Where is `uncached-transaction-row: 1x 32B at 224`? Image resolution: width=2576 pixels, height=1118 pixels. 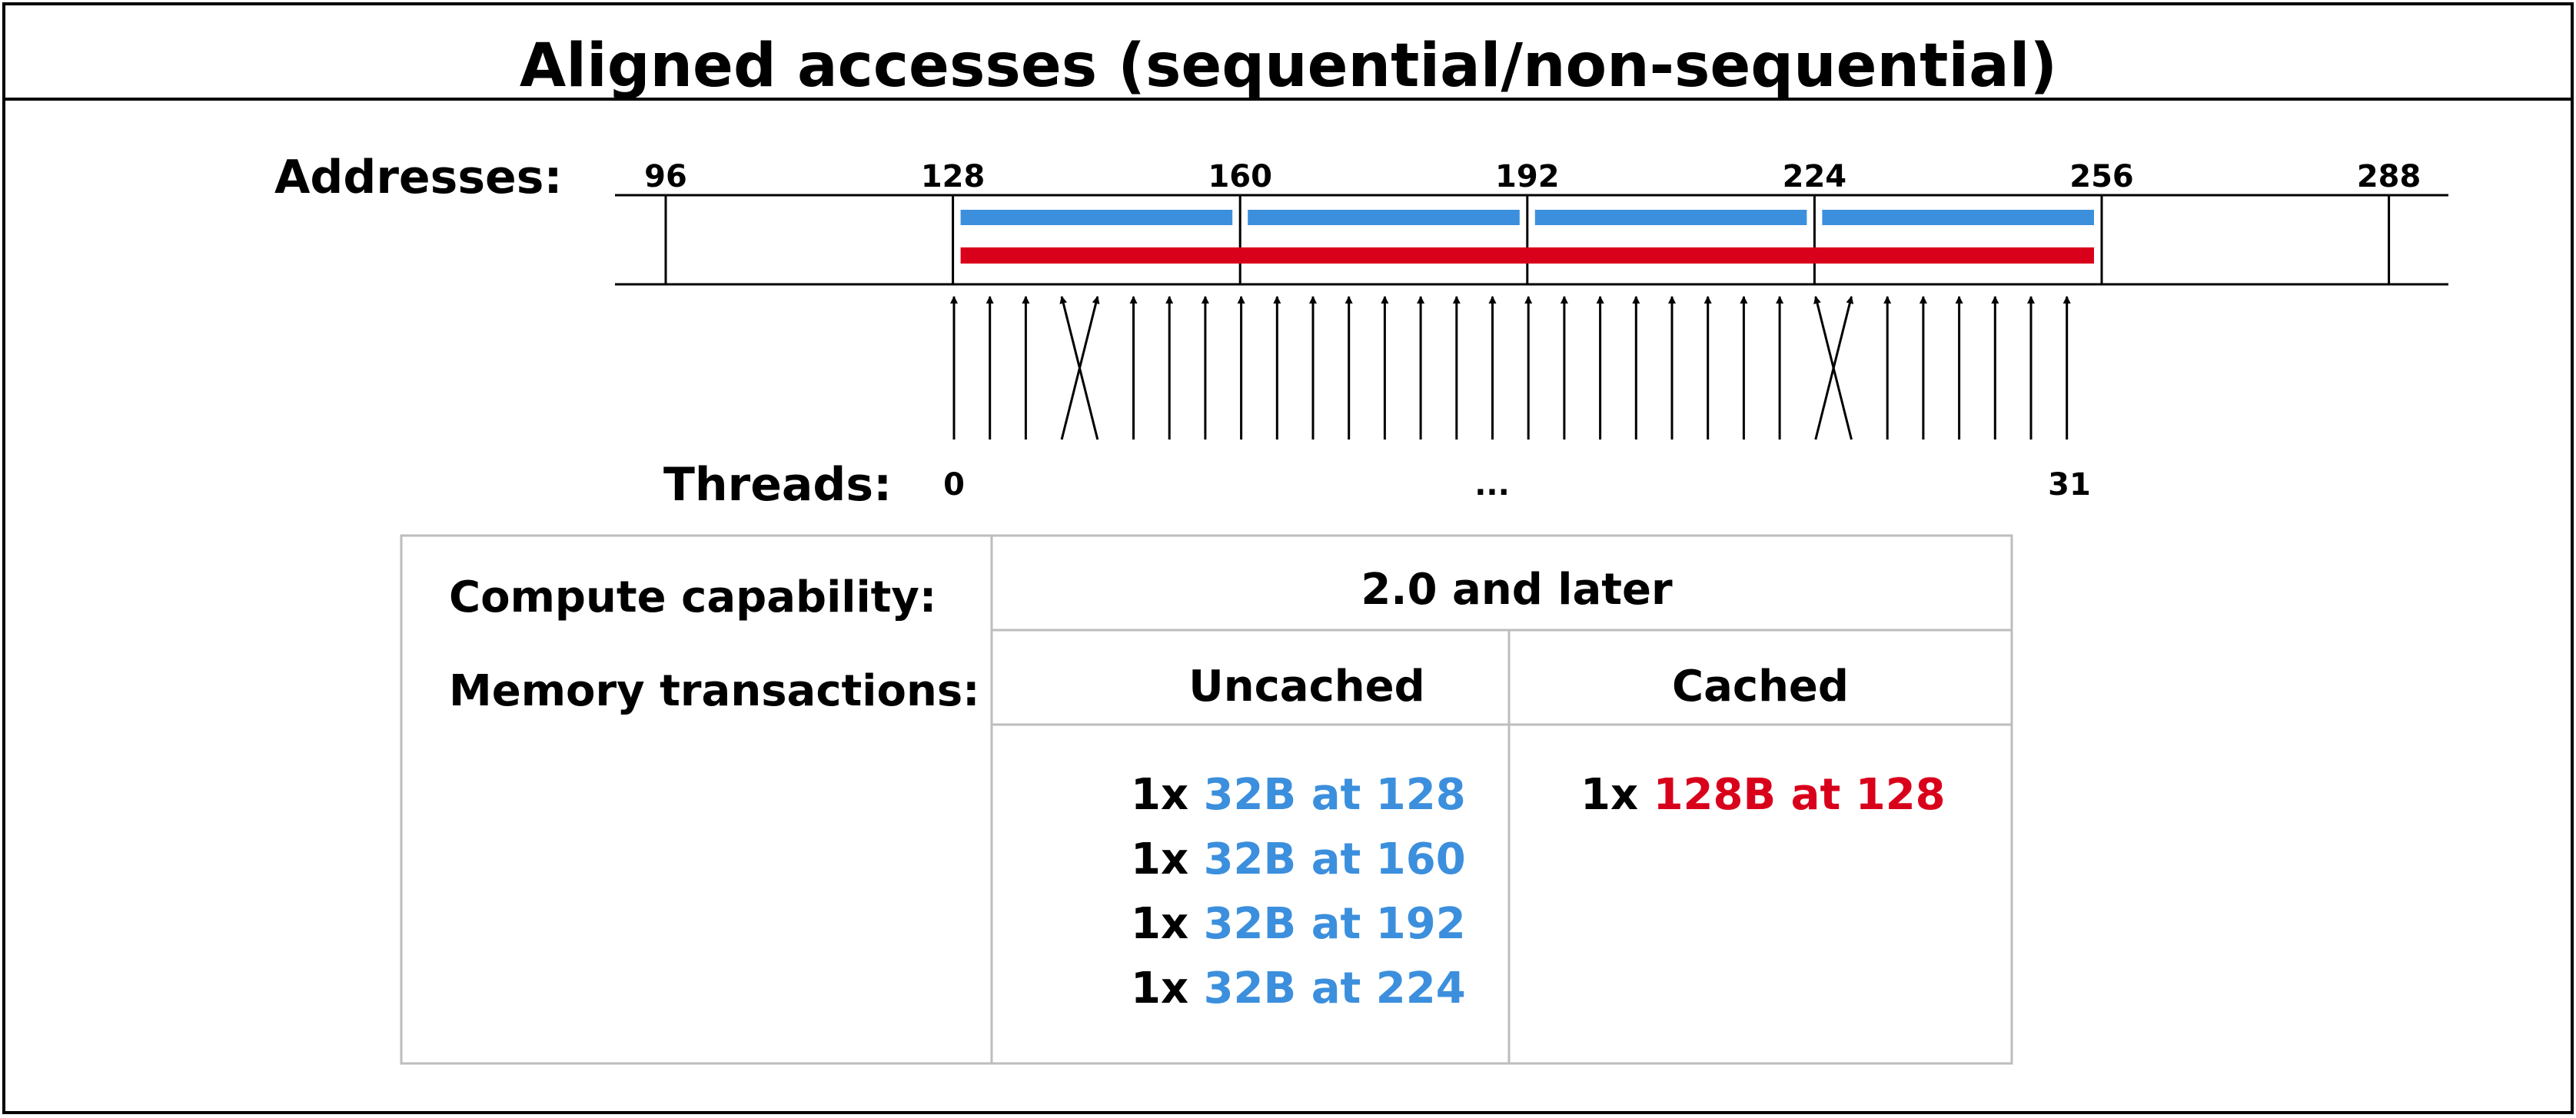
uncached-transaction-row: 1x 32B at 224 is located at coordinates (1298, 988).